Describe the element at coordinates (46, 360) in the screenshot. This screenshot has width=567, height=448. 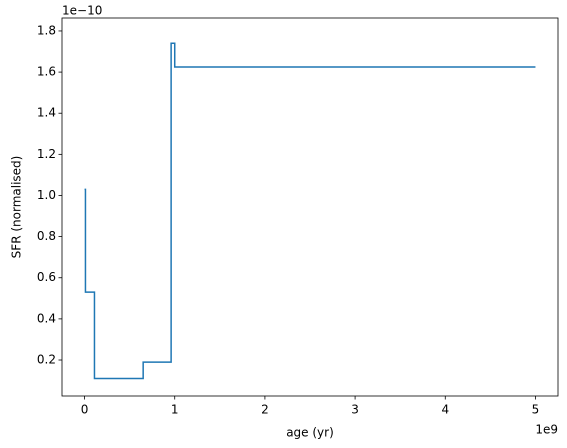
I see `y-tick-label: 0.2` at that location.